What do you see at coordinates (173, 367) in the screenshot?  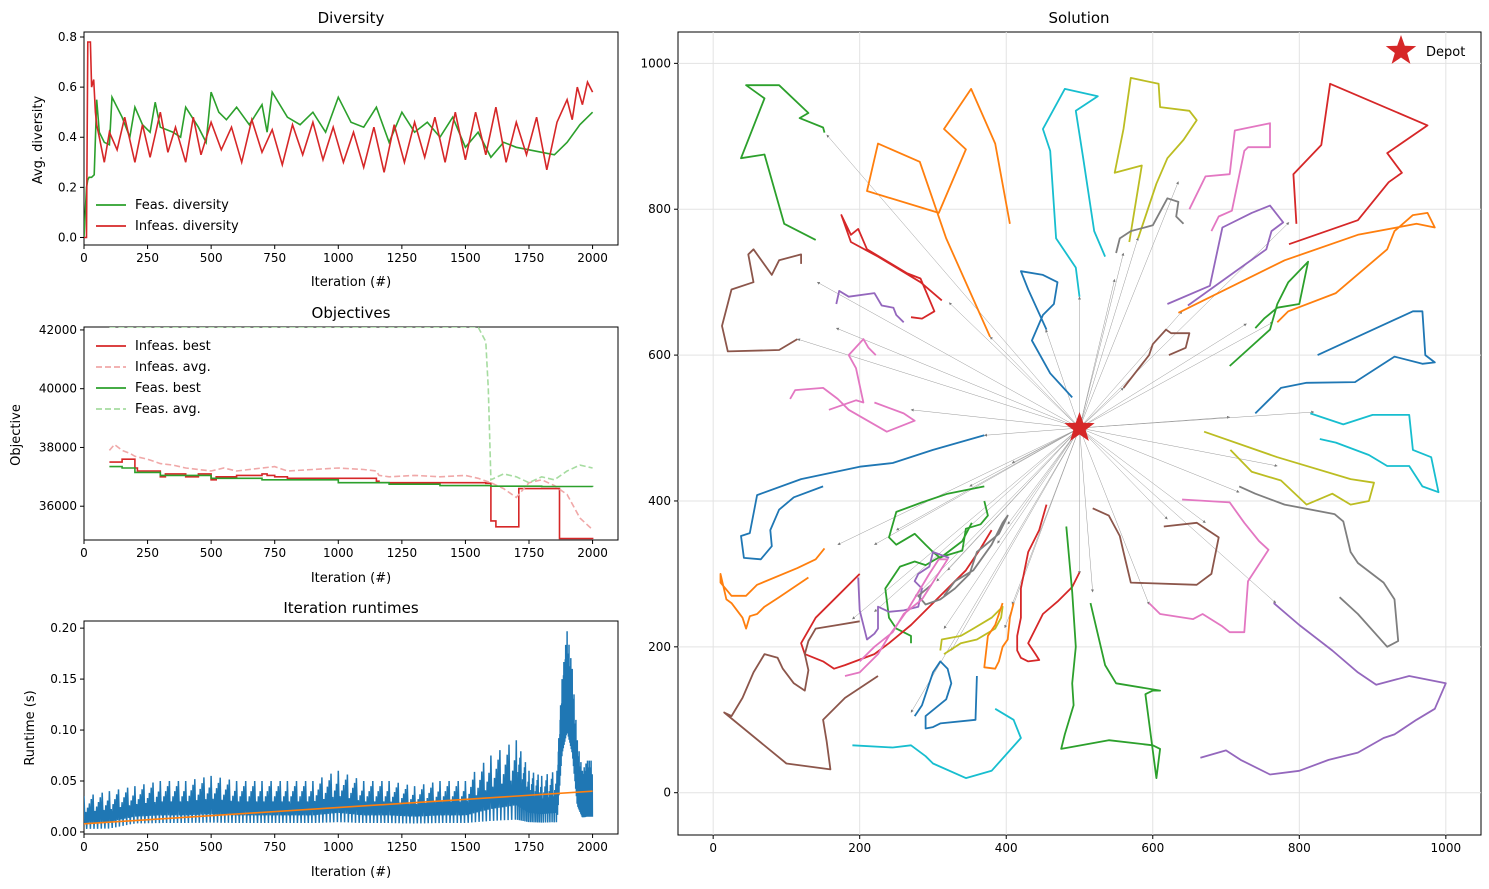 I see `legend-infeas-avg: Infeas. avg.` at bounding box center [173, 367].